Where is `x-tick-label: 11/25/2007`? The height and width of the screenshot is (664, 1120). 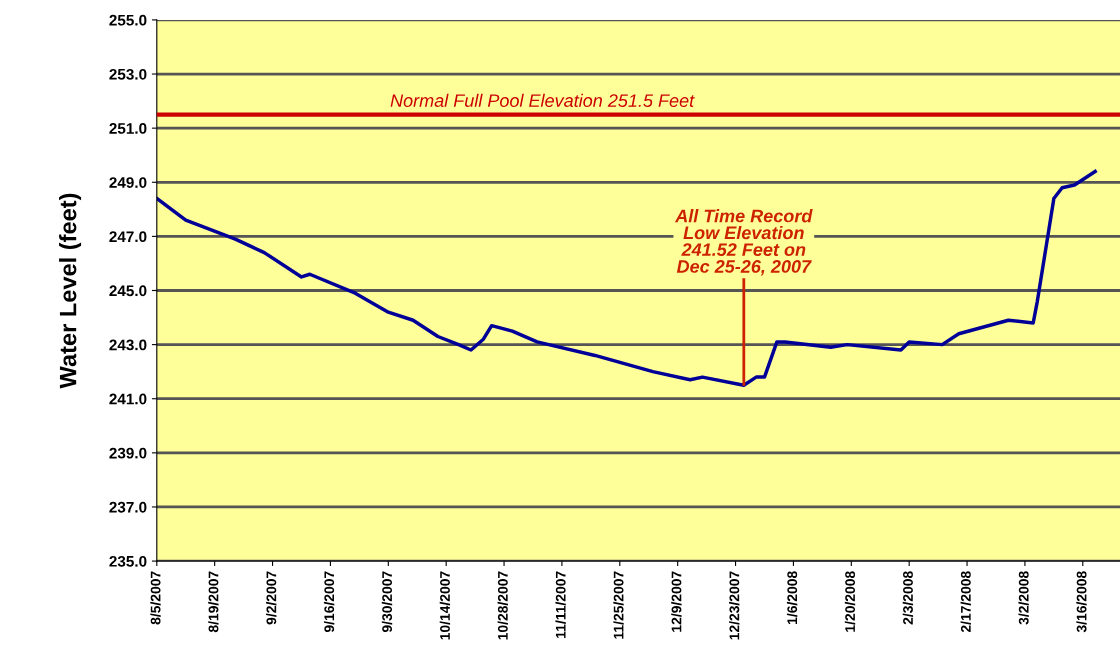 x-tick-label: 11/25/2007 is located at coordinates (618, 605).